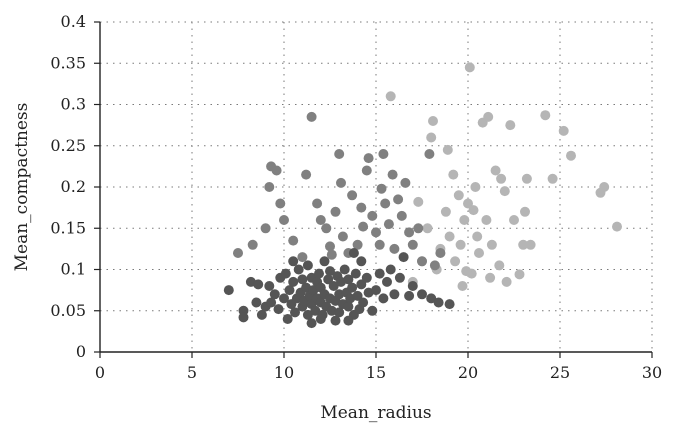 Image resolution: width=675 pixels, height=434 pixels. Describe the element at coordinates (68, 145) in the screenshot. I see `y-tick-label-5: 0.25` at that location.